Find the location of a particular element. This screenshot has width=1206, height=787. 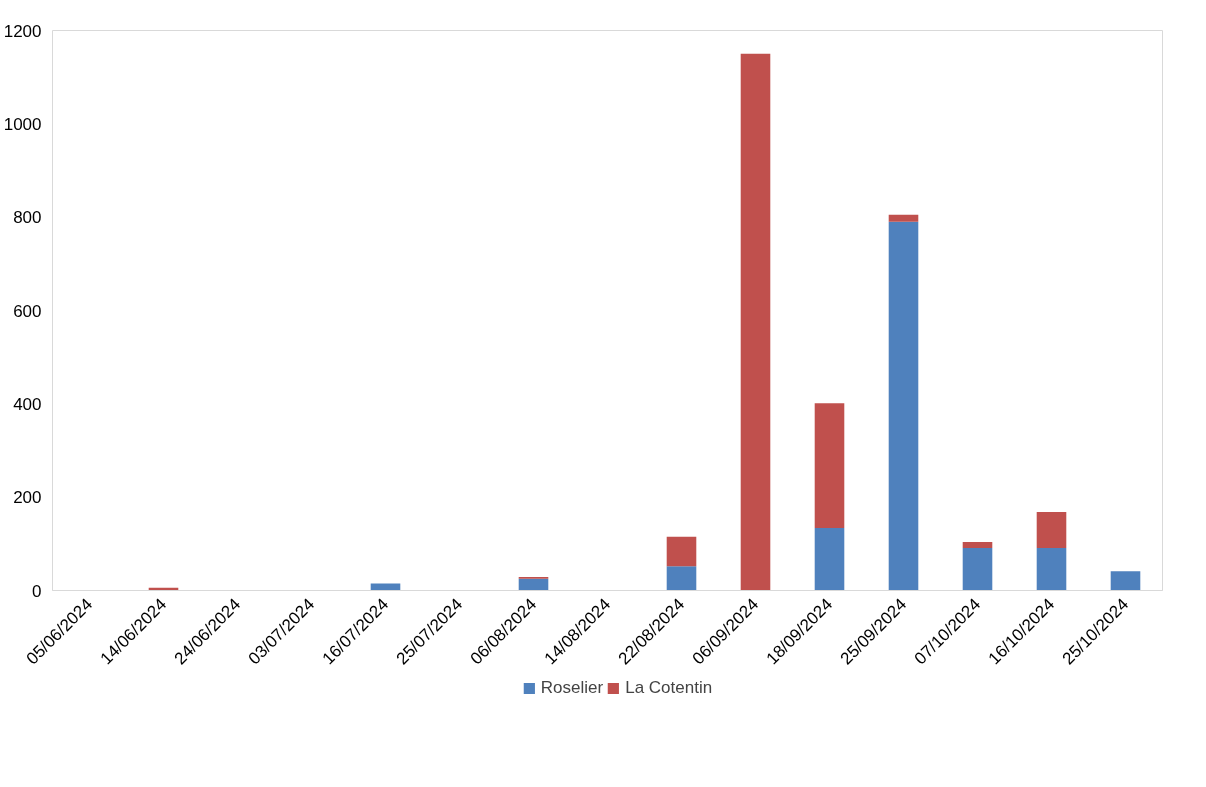

y-tick-label: 400 is located at coordinates (27, 404).